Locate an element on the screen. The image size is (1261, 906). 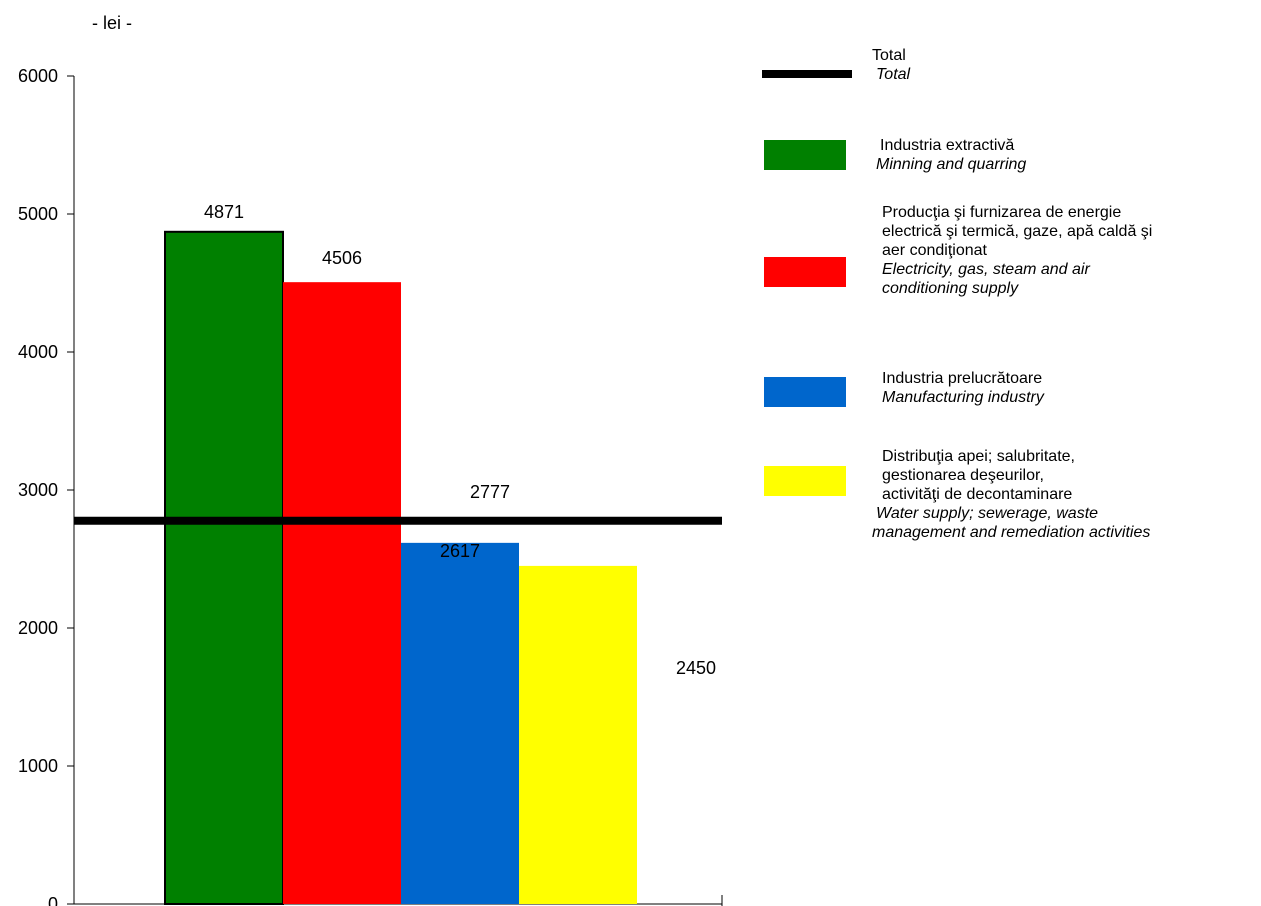
legend-label-energie-ro-1: Producţia şi furnizarea de energie is located at coordinates (1002, 212).